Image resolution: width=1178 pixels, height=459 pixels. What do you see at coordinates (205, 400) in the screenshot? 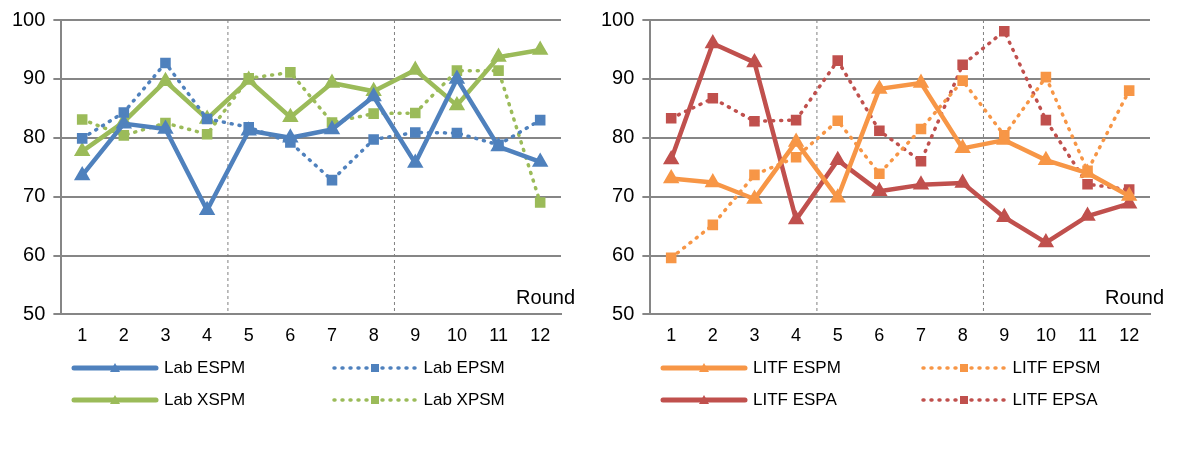
I see `legend-label: Lab XSPM` at bounding box center [205, 400].